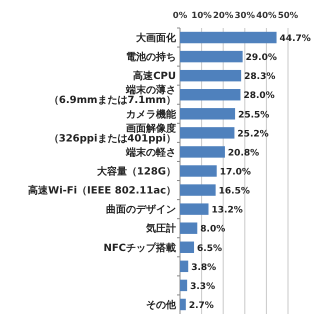  What do you see at coordinates (203, 287) in the screenshot?
I see `data-label: 3.3%` at bounding box center [203, 287].